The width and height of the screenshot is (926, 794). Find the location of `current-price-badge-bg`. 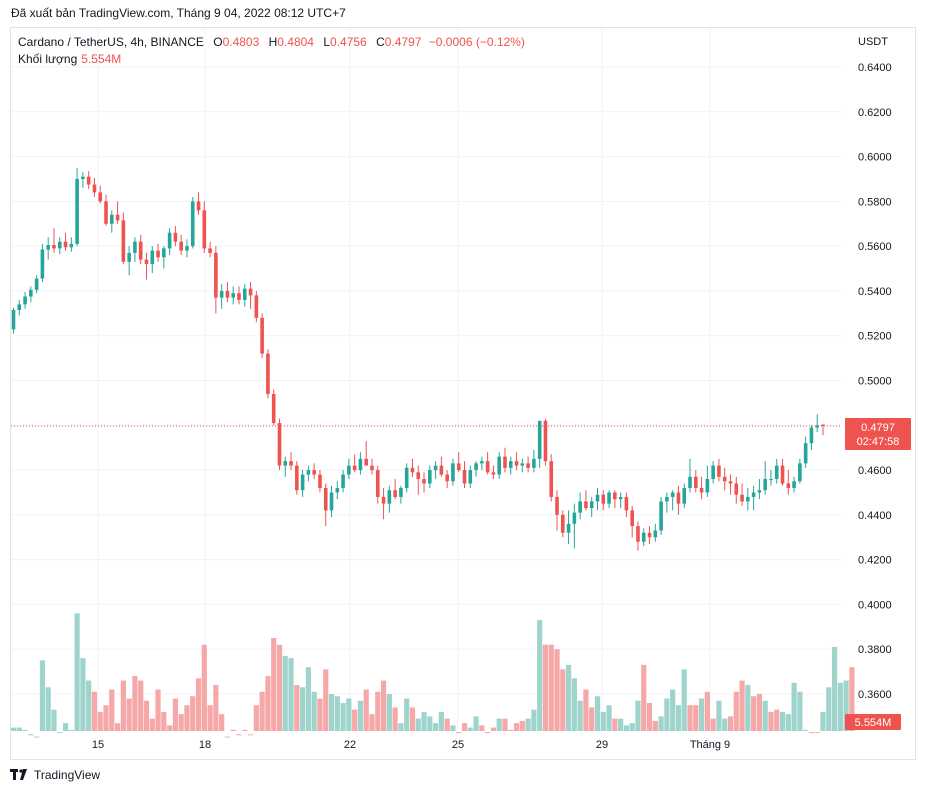

current-price-badge-bg is located at coordinates (878, 434).